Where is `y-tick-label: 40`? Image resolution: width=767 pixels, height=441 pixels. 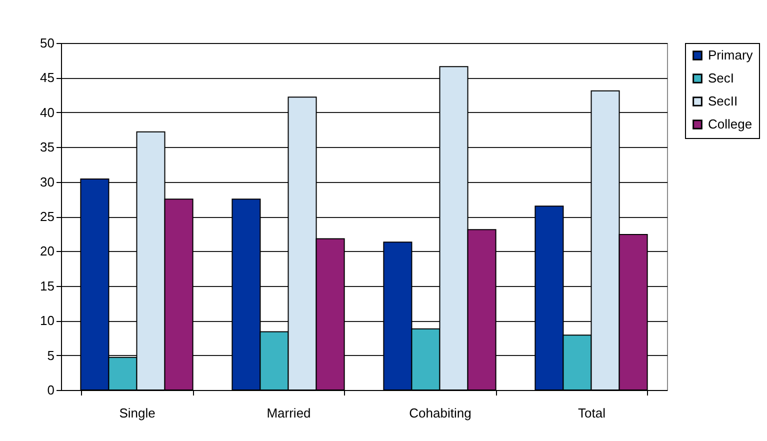 y-tick-label: 40 is located at coordinates (47, 112).